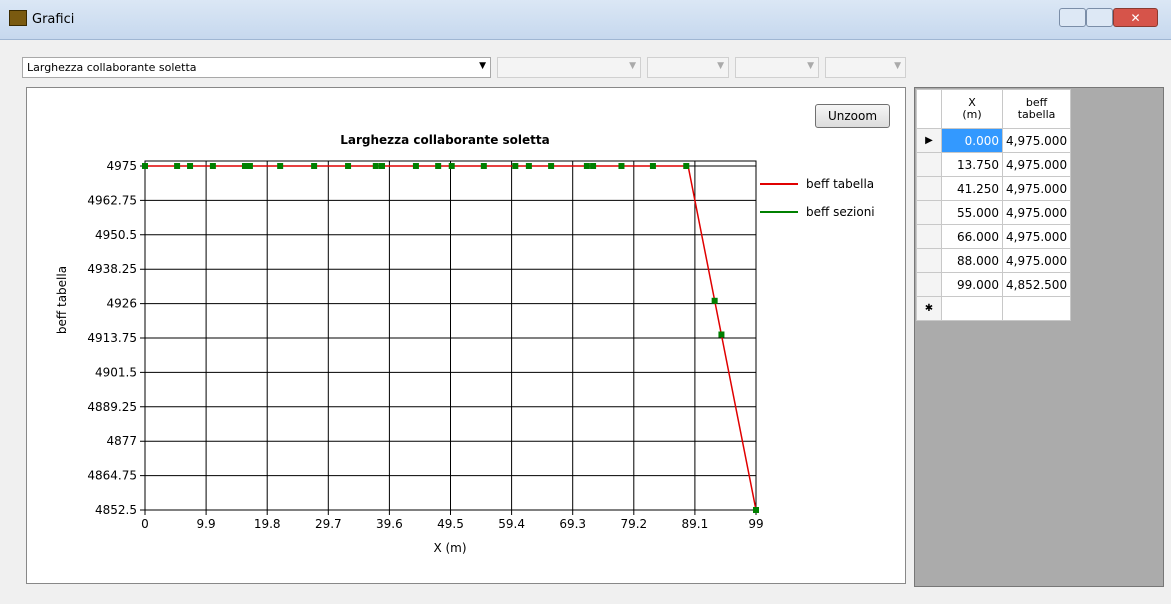  What do you see at coordinates (1135, 17) in the screenshot?
I see `close-button: ✕` at bounding box center [1135, 17].